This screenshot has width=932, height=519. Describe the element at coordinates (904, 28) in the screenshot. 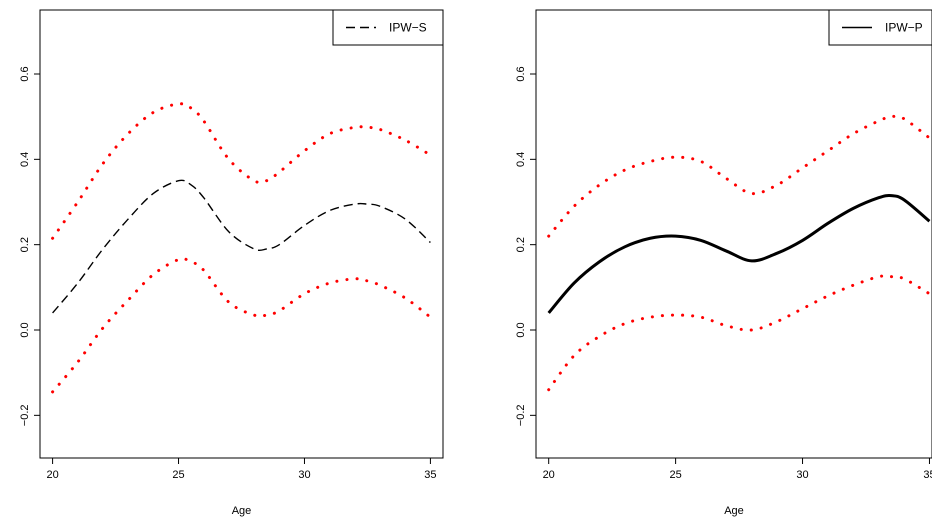

I see `legend-label: IPW−P` at that location.